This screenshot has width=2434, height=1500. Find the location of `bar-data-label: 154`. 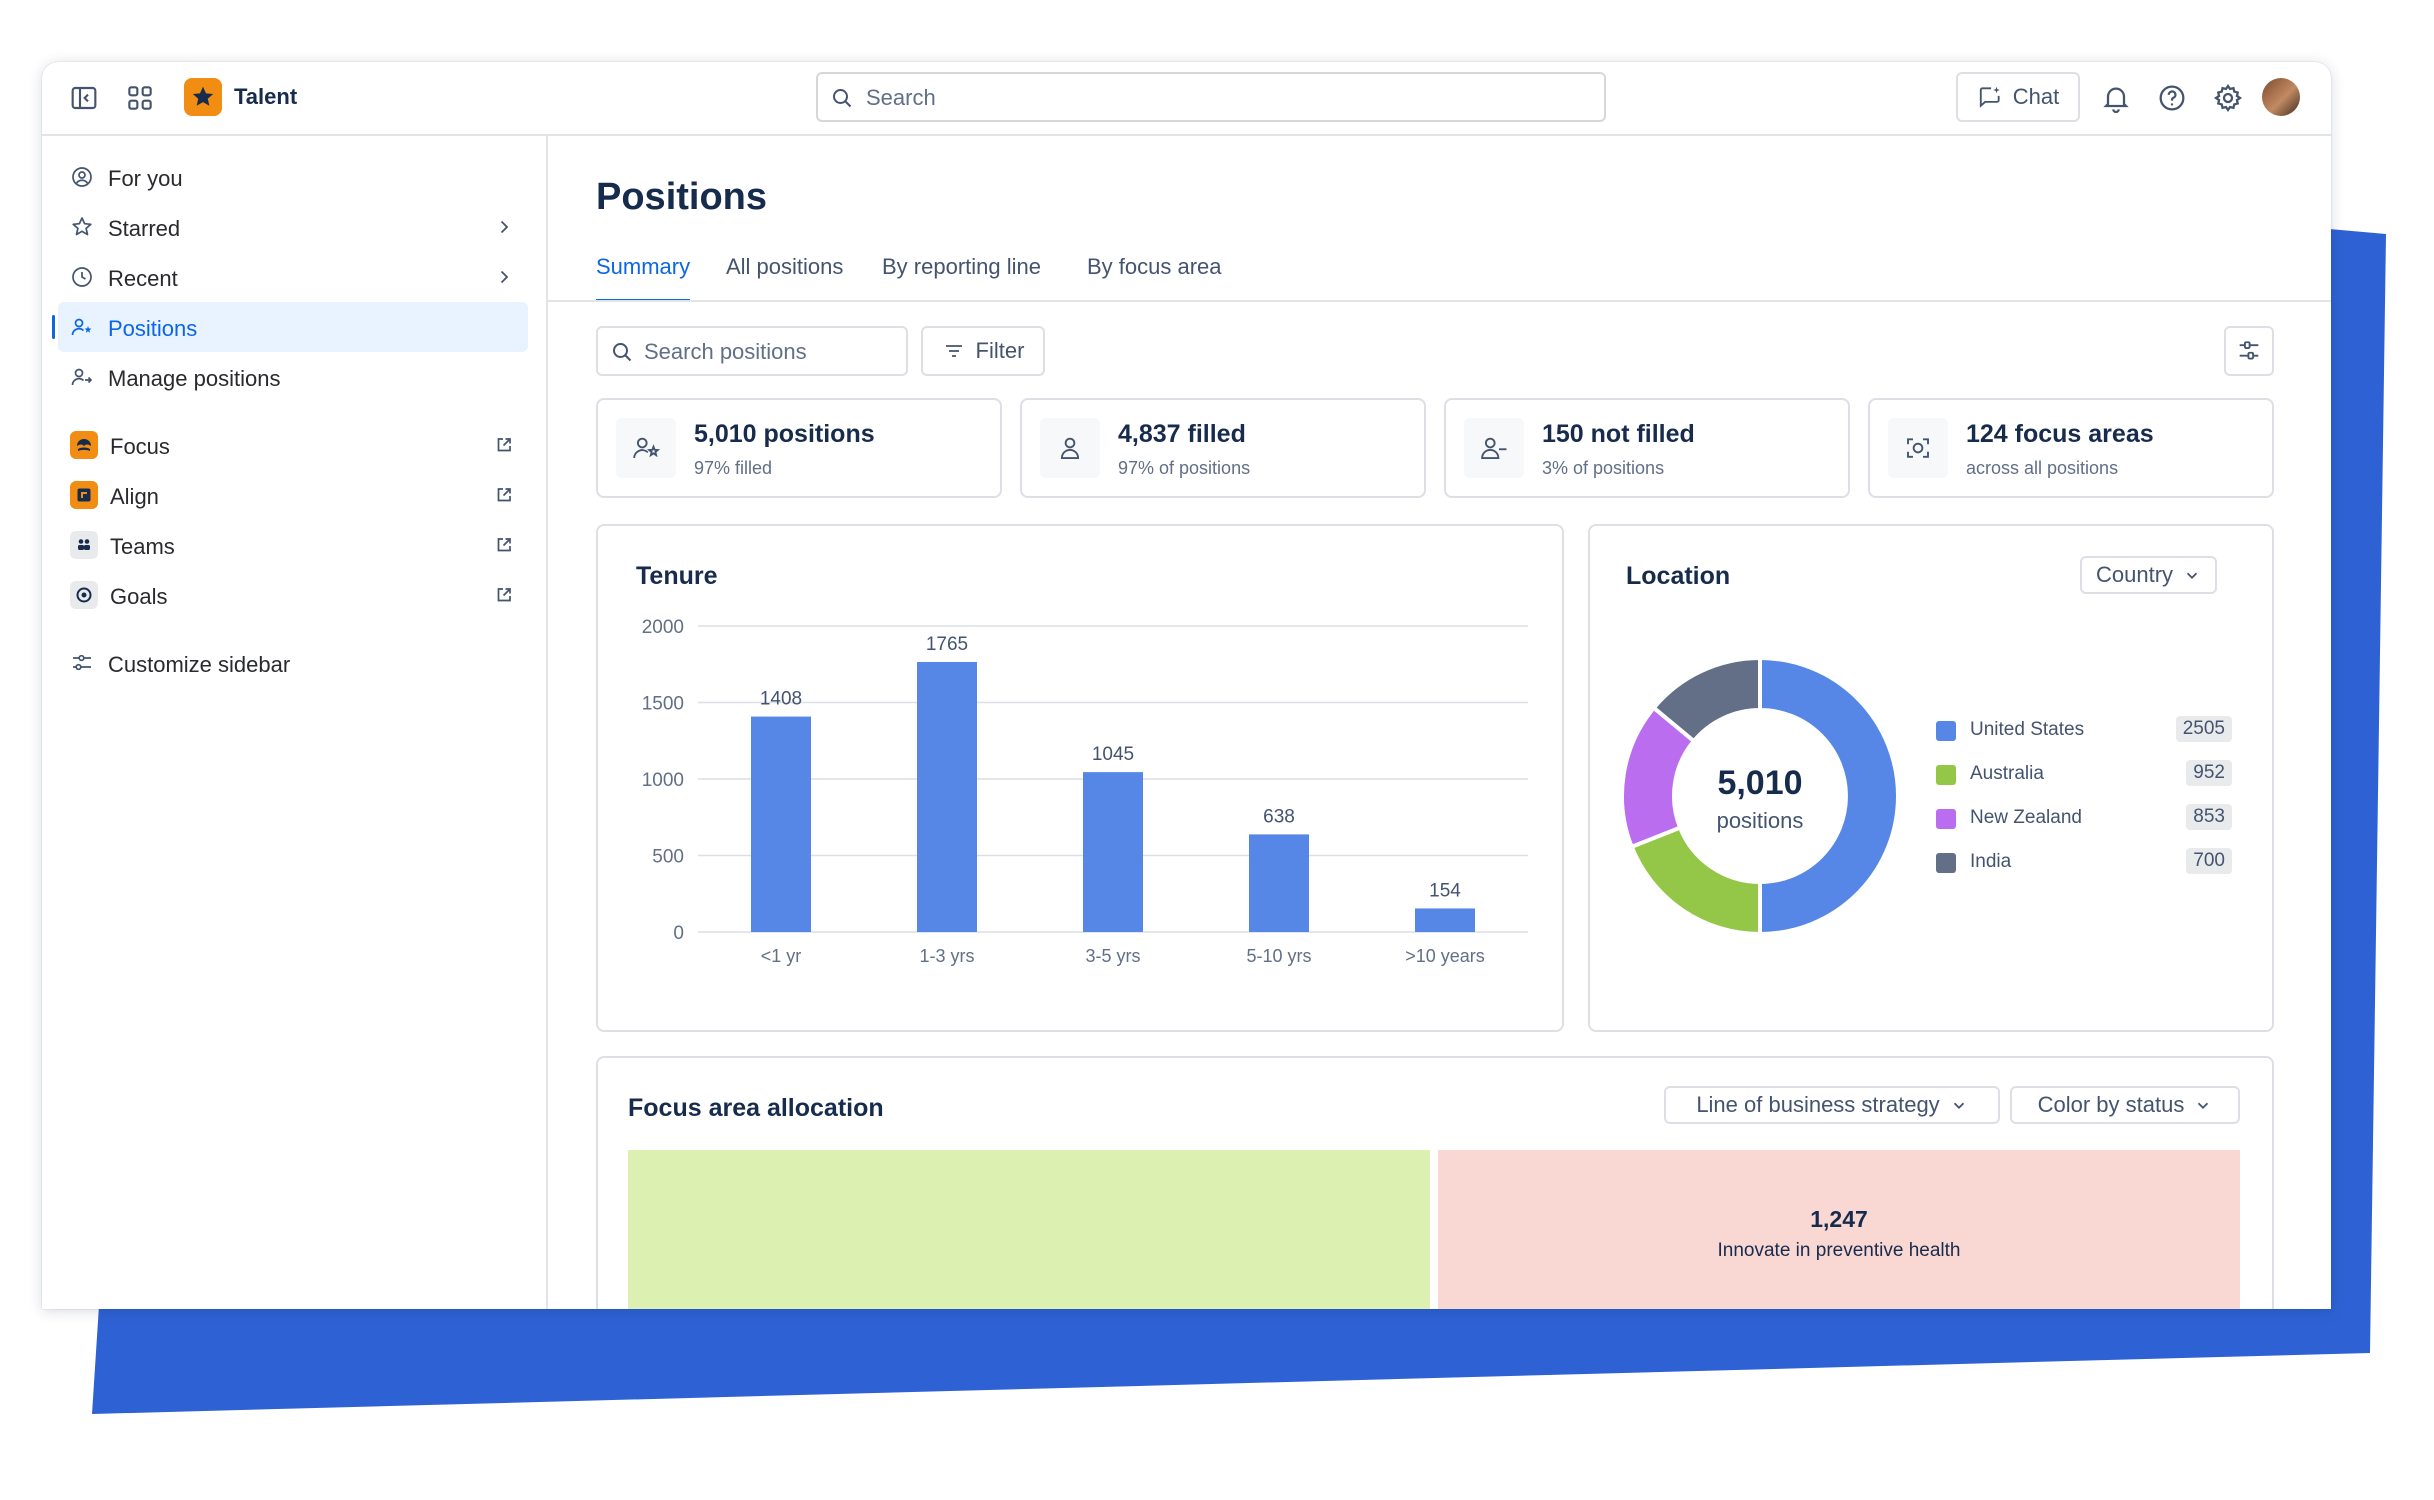

bar-data-label: 154 is located at coordinates (1445, 890).